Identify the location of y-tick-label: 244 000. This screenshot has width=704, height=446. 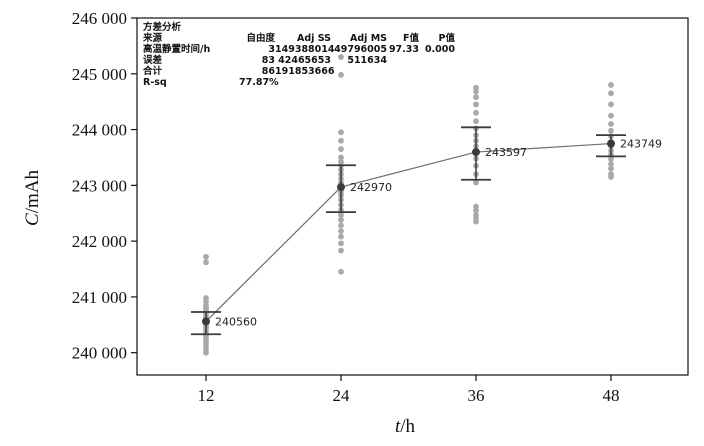
(99, 130).